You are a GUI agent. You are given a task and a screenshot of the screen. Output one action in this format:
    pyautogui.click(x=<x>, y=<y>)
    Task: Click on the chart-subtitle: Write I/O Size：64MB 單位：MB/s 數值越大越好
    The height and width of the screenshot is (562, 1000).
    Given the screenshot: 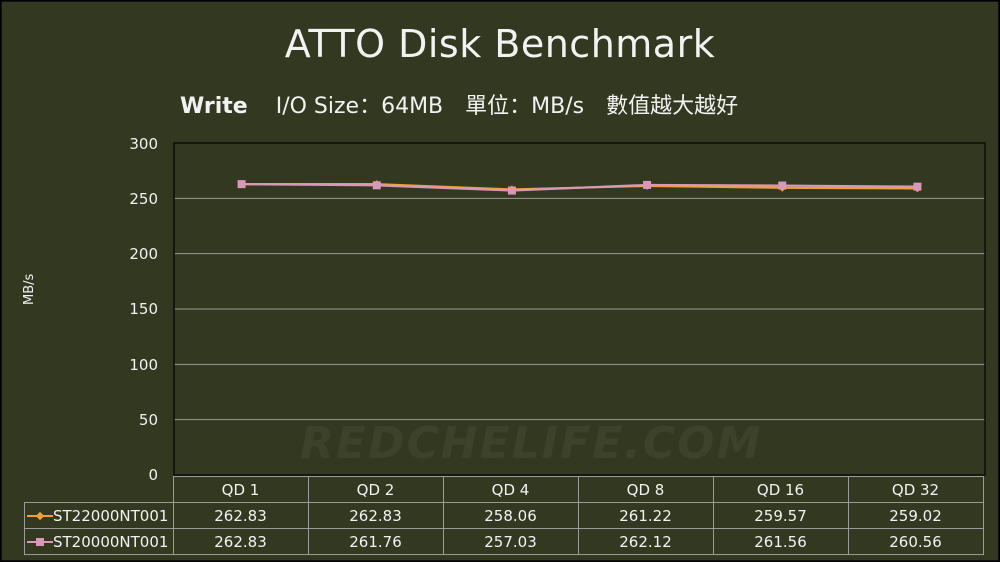 What is the action you would take?
    pyautogui.click(x=459, y=104)
    